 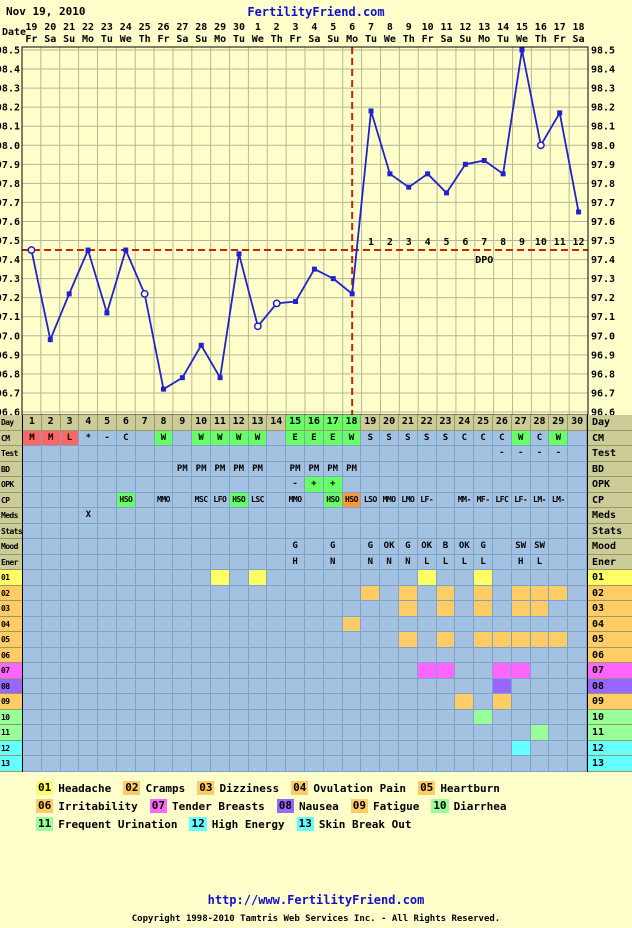 I want to click on row-mood: Mood G G G OK G OK B OK G SW SW Mood, so click(x=316, y=547).